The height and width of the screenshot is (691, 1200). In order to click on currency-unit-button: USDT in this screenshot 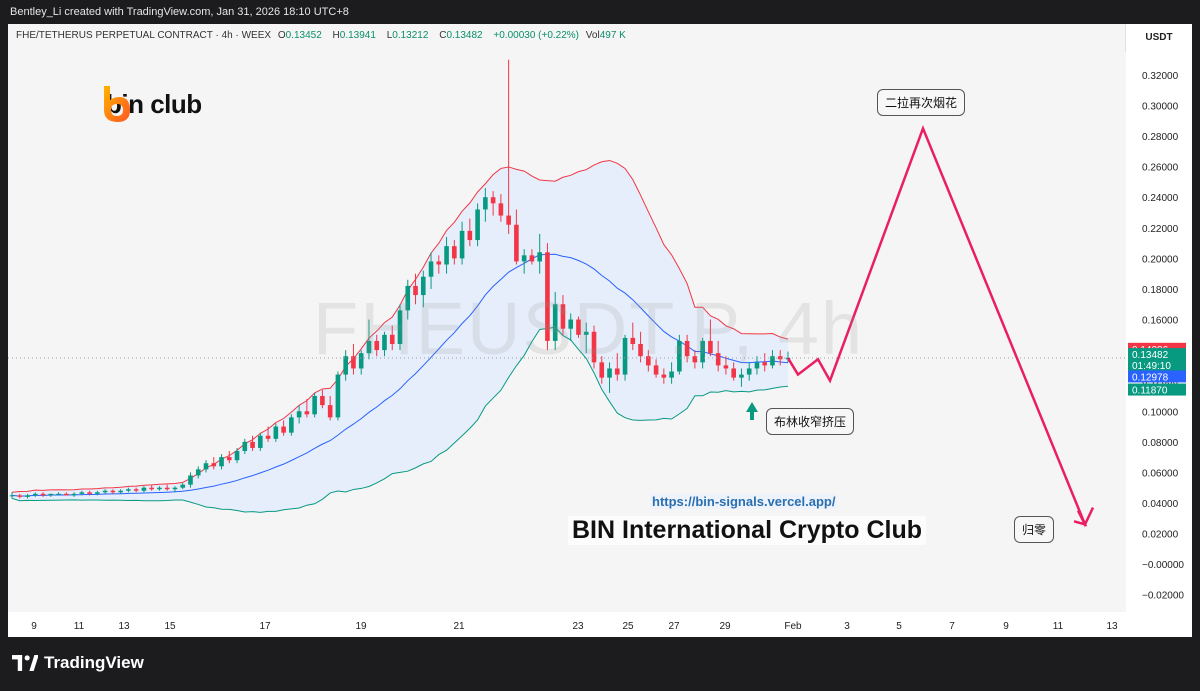, I will do `click(1158, 38)`.